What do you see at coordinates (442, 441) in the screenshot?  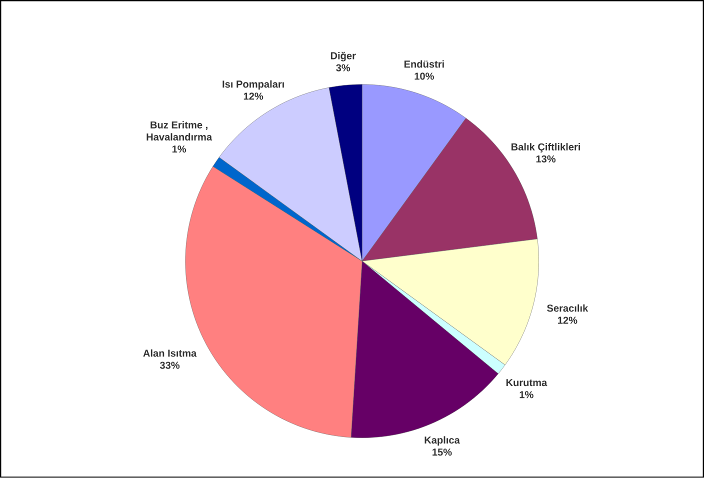 I see `slice-label: Kaplıca` at bounding box center [442, 441].